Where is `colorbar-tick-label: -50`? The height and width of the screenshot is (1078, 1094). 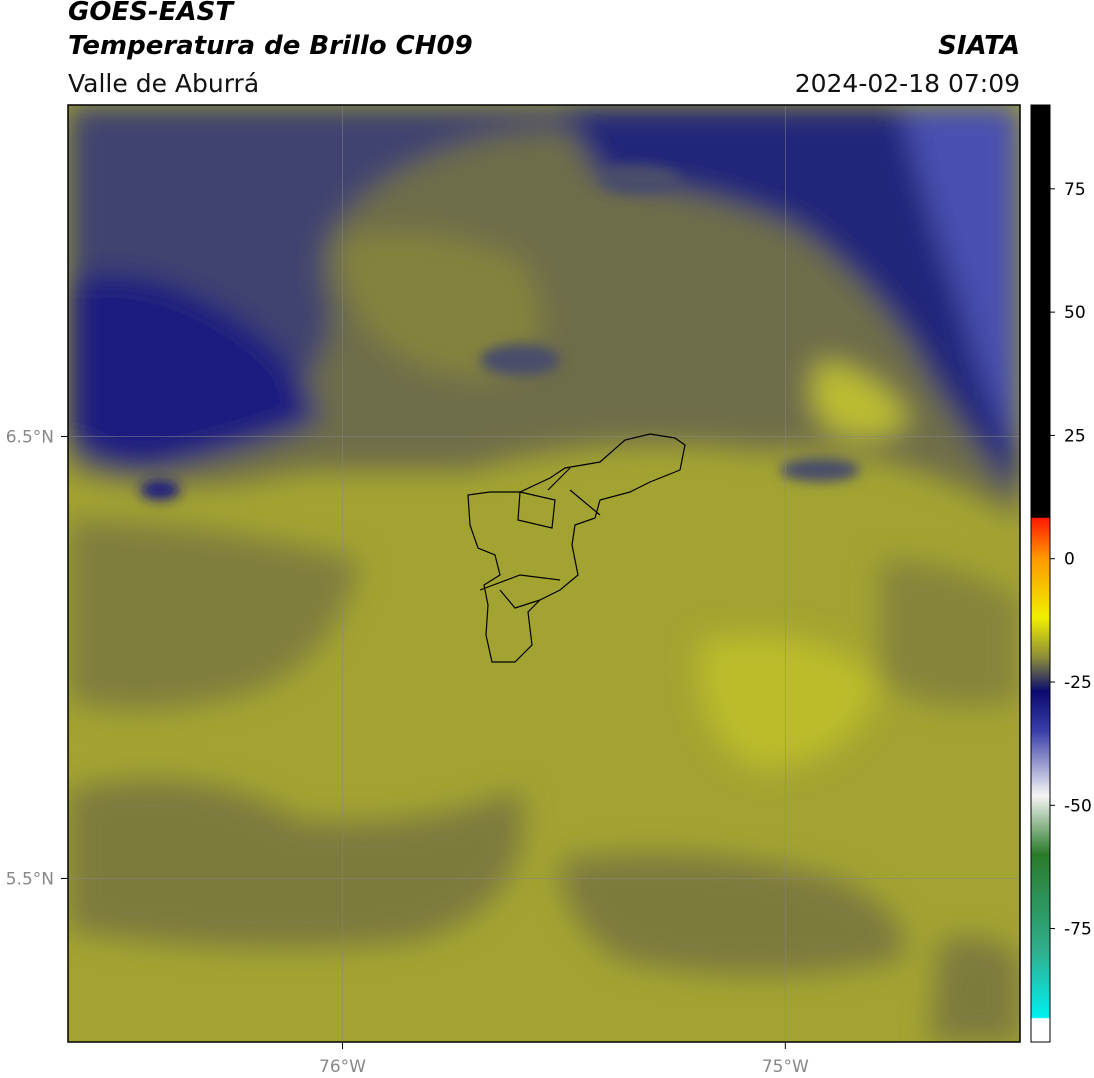 colorbar-tick-label: -50 is located at coordinates (1078, 806).